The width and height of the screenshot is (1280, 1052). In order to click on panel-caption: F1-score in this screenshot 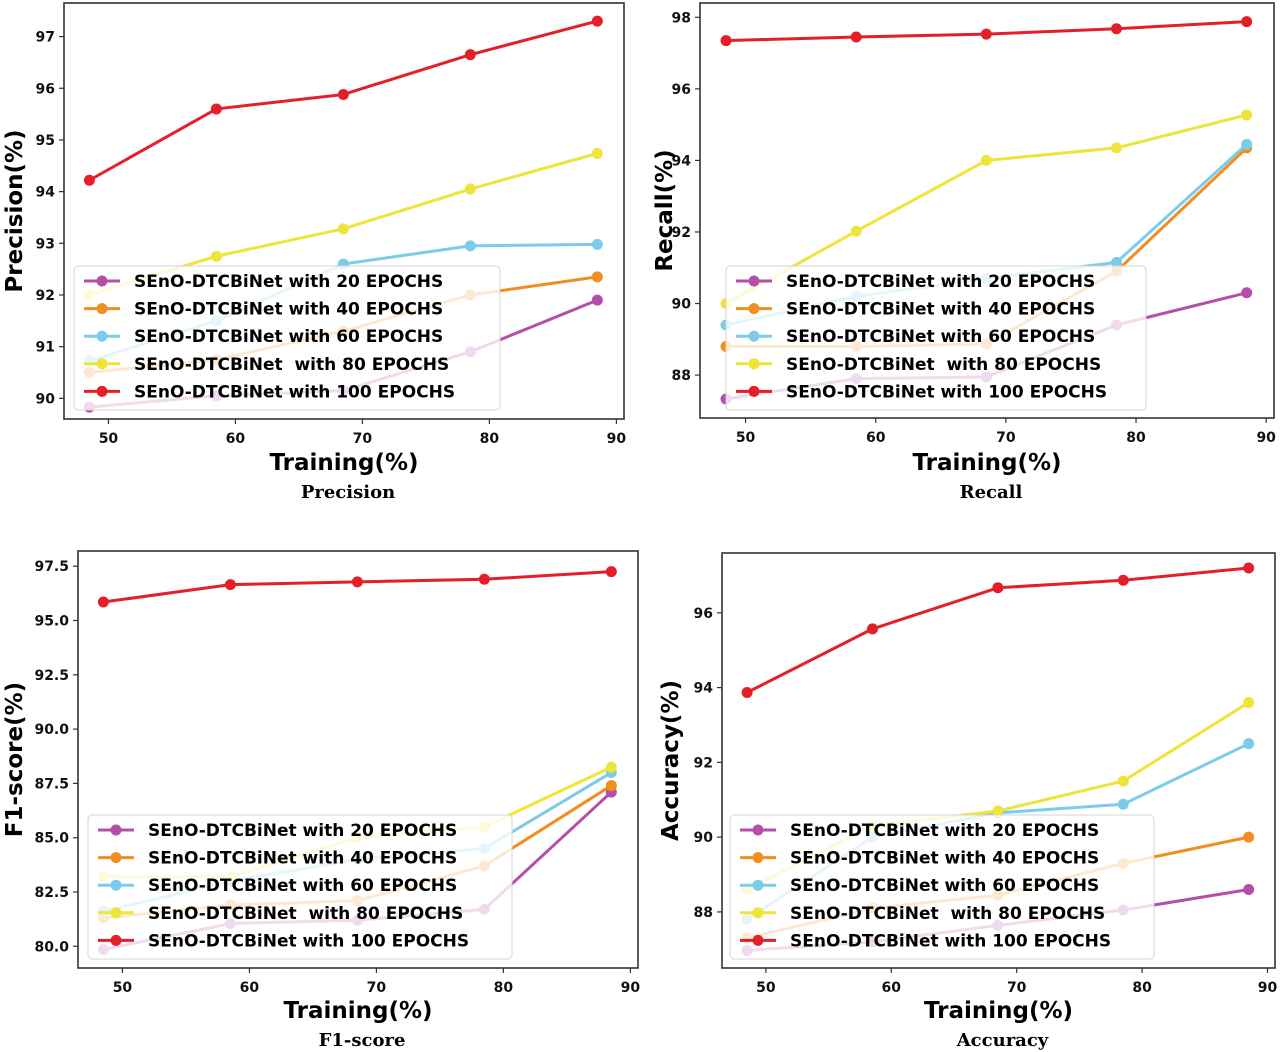, I will do `click(362, 1040)`.